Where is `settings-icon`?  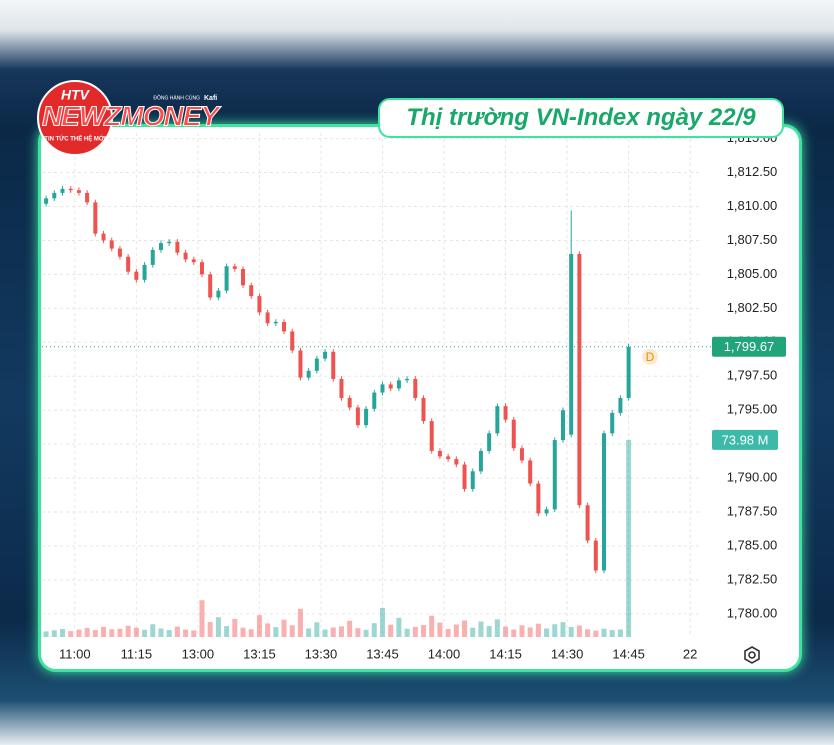
settings-icon is located at coordinates (752, 655).